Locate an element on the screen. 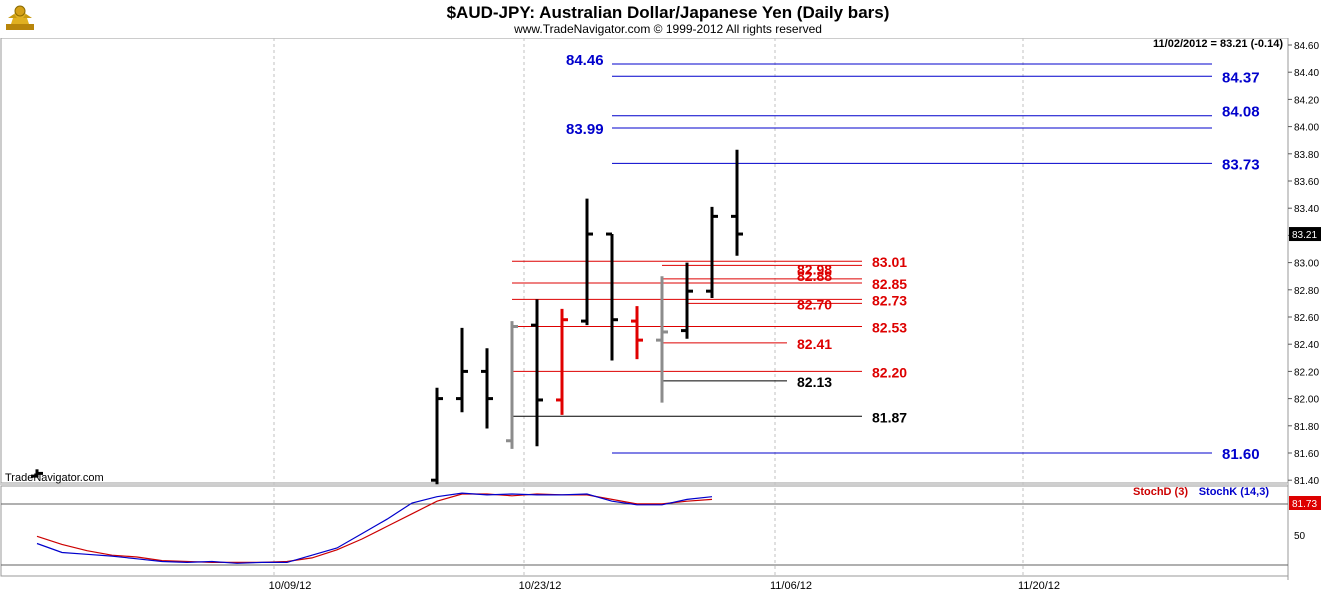 This screenshot has width=1336, height=594. y-tick-label: 83.80 is located at coordinates (1306, 155).